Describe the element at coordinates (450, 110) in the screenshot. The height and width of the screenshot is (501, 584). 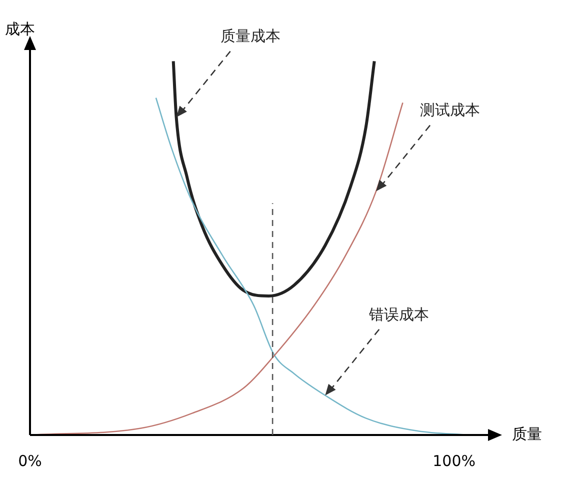
I see `annotation: 测试成本` at that location.